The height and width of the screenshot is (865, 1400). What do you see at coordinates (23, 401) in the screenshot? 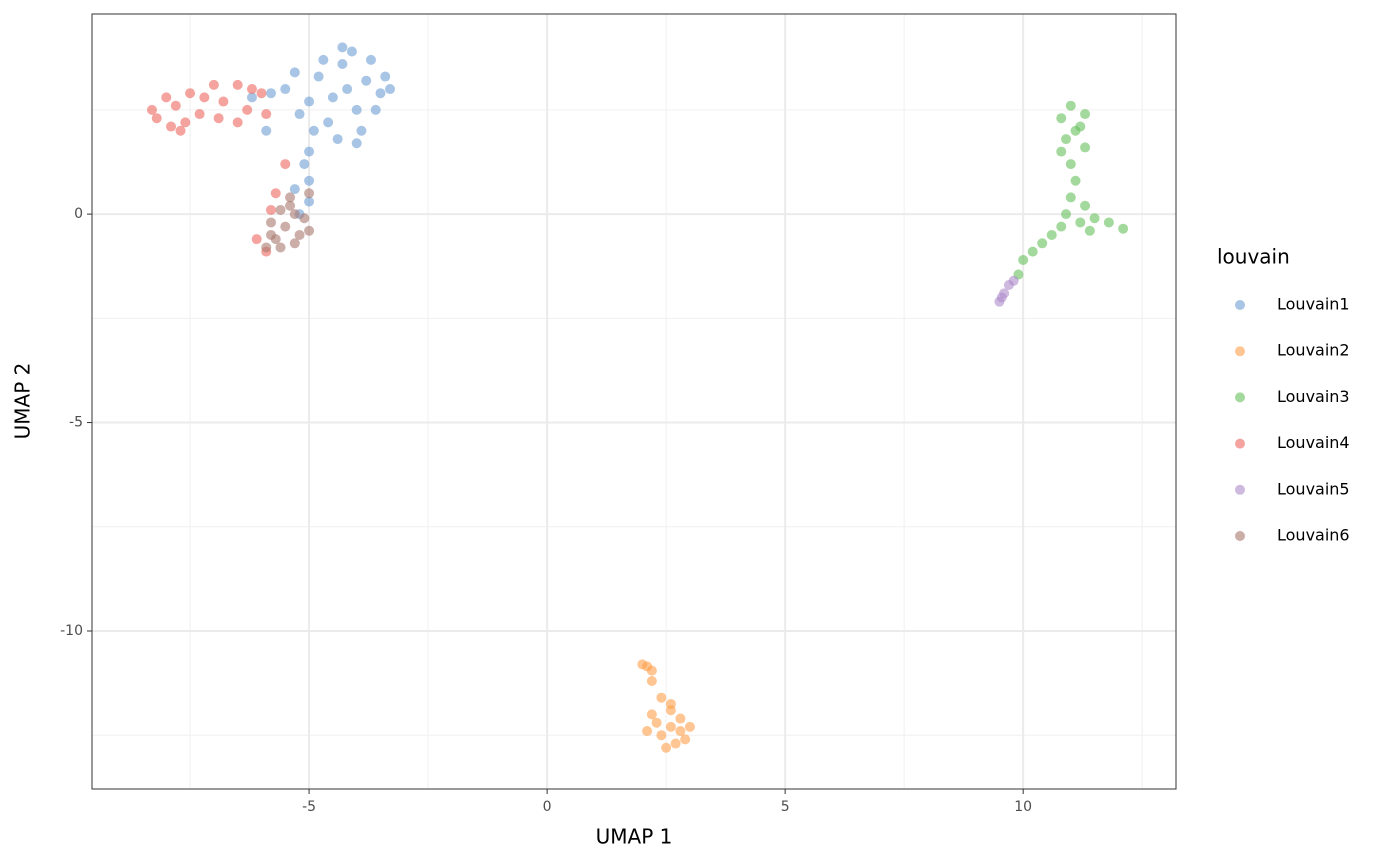
I see `y-axis-title: UMAP 2` at bounding box center [23, 401].